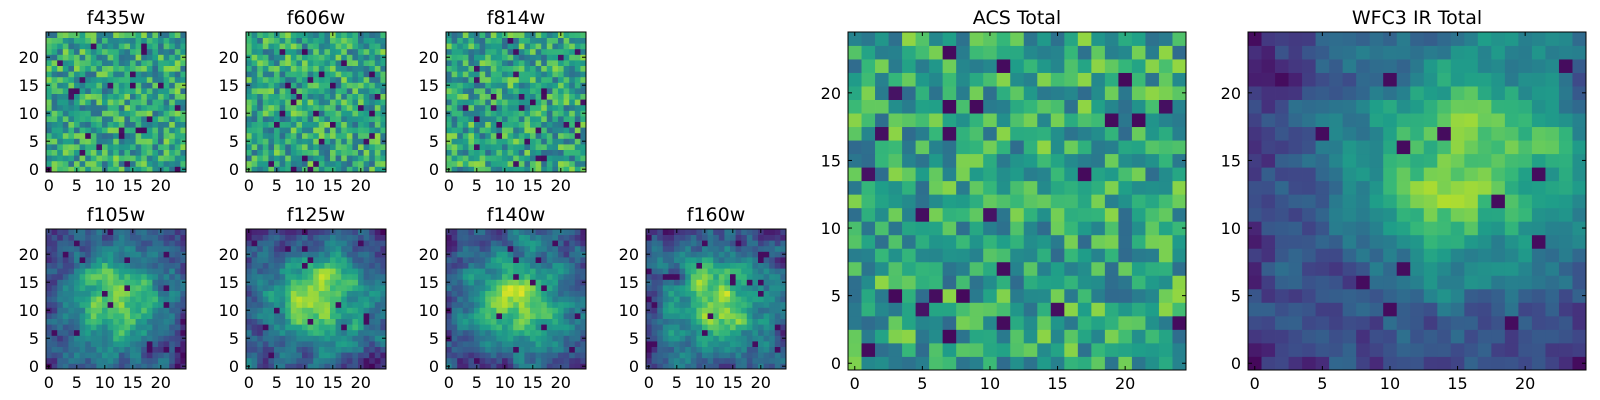  Describe the element at coordinates (29, 85) in the screenshot. I see `y-tick-label: 15` at that location.